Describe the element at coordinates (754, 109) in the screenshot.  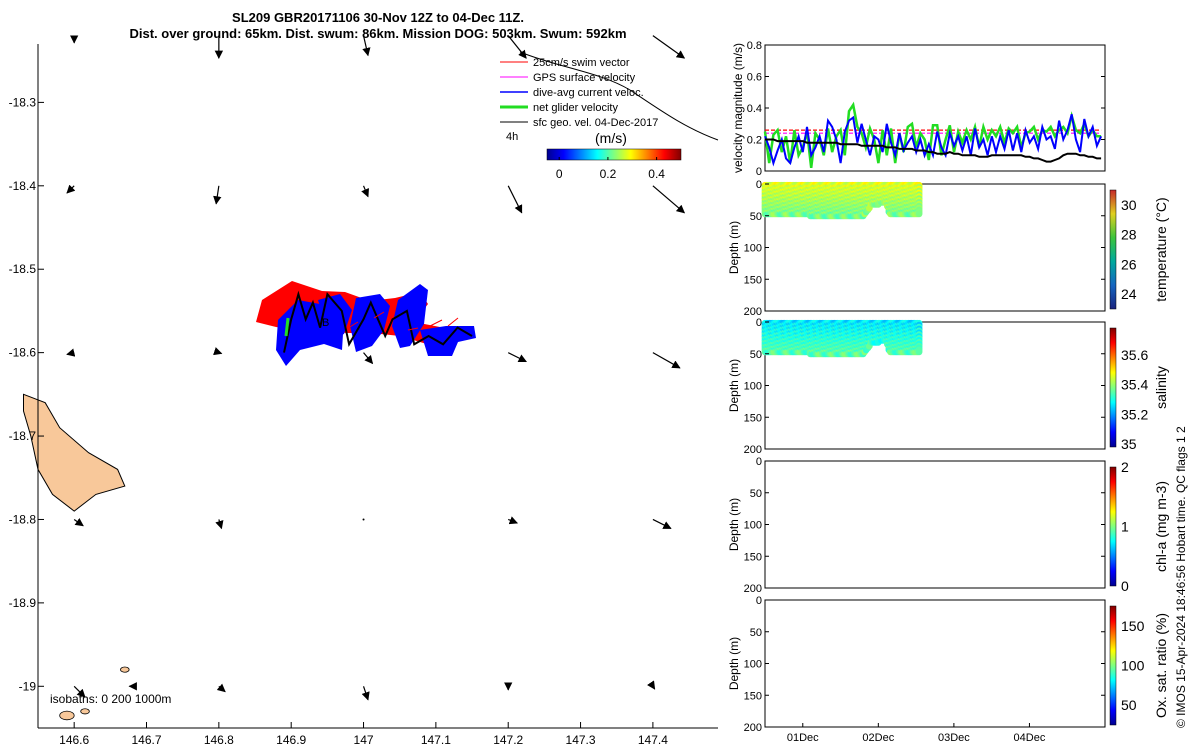
I see `y-tick-label: 0.4` at that location.